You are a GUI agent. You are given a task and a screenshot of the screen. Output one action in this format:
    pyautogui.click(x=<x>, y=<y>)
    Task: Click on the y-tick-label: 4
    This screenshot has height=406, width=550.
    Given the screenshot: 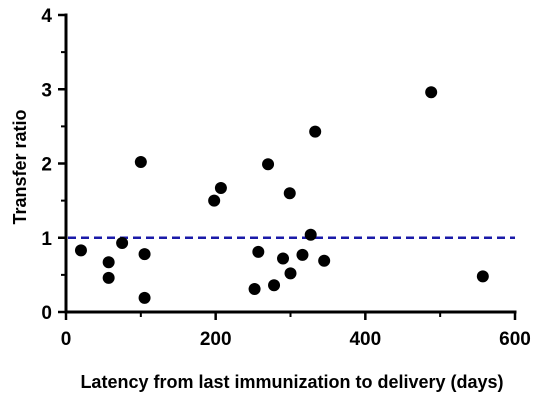 What is the action you would take?
    pyautogui.click(x=46, y=16)
    